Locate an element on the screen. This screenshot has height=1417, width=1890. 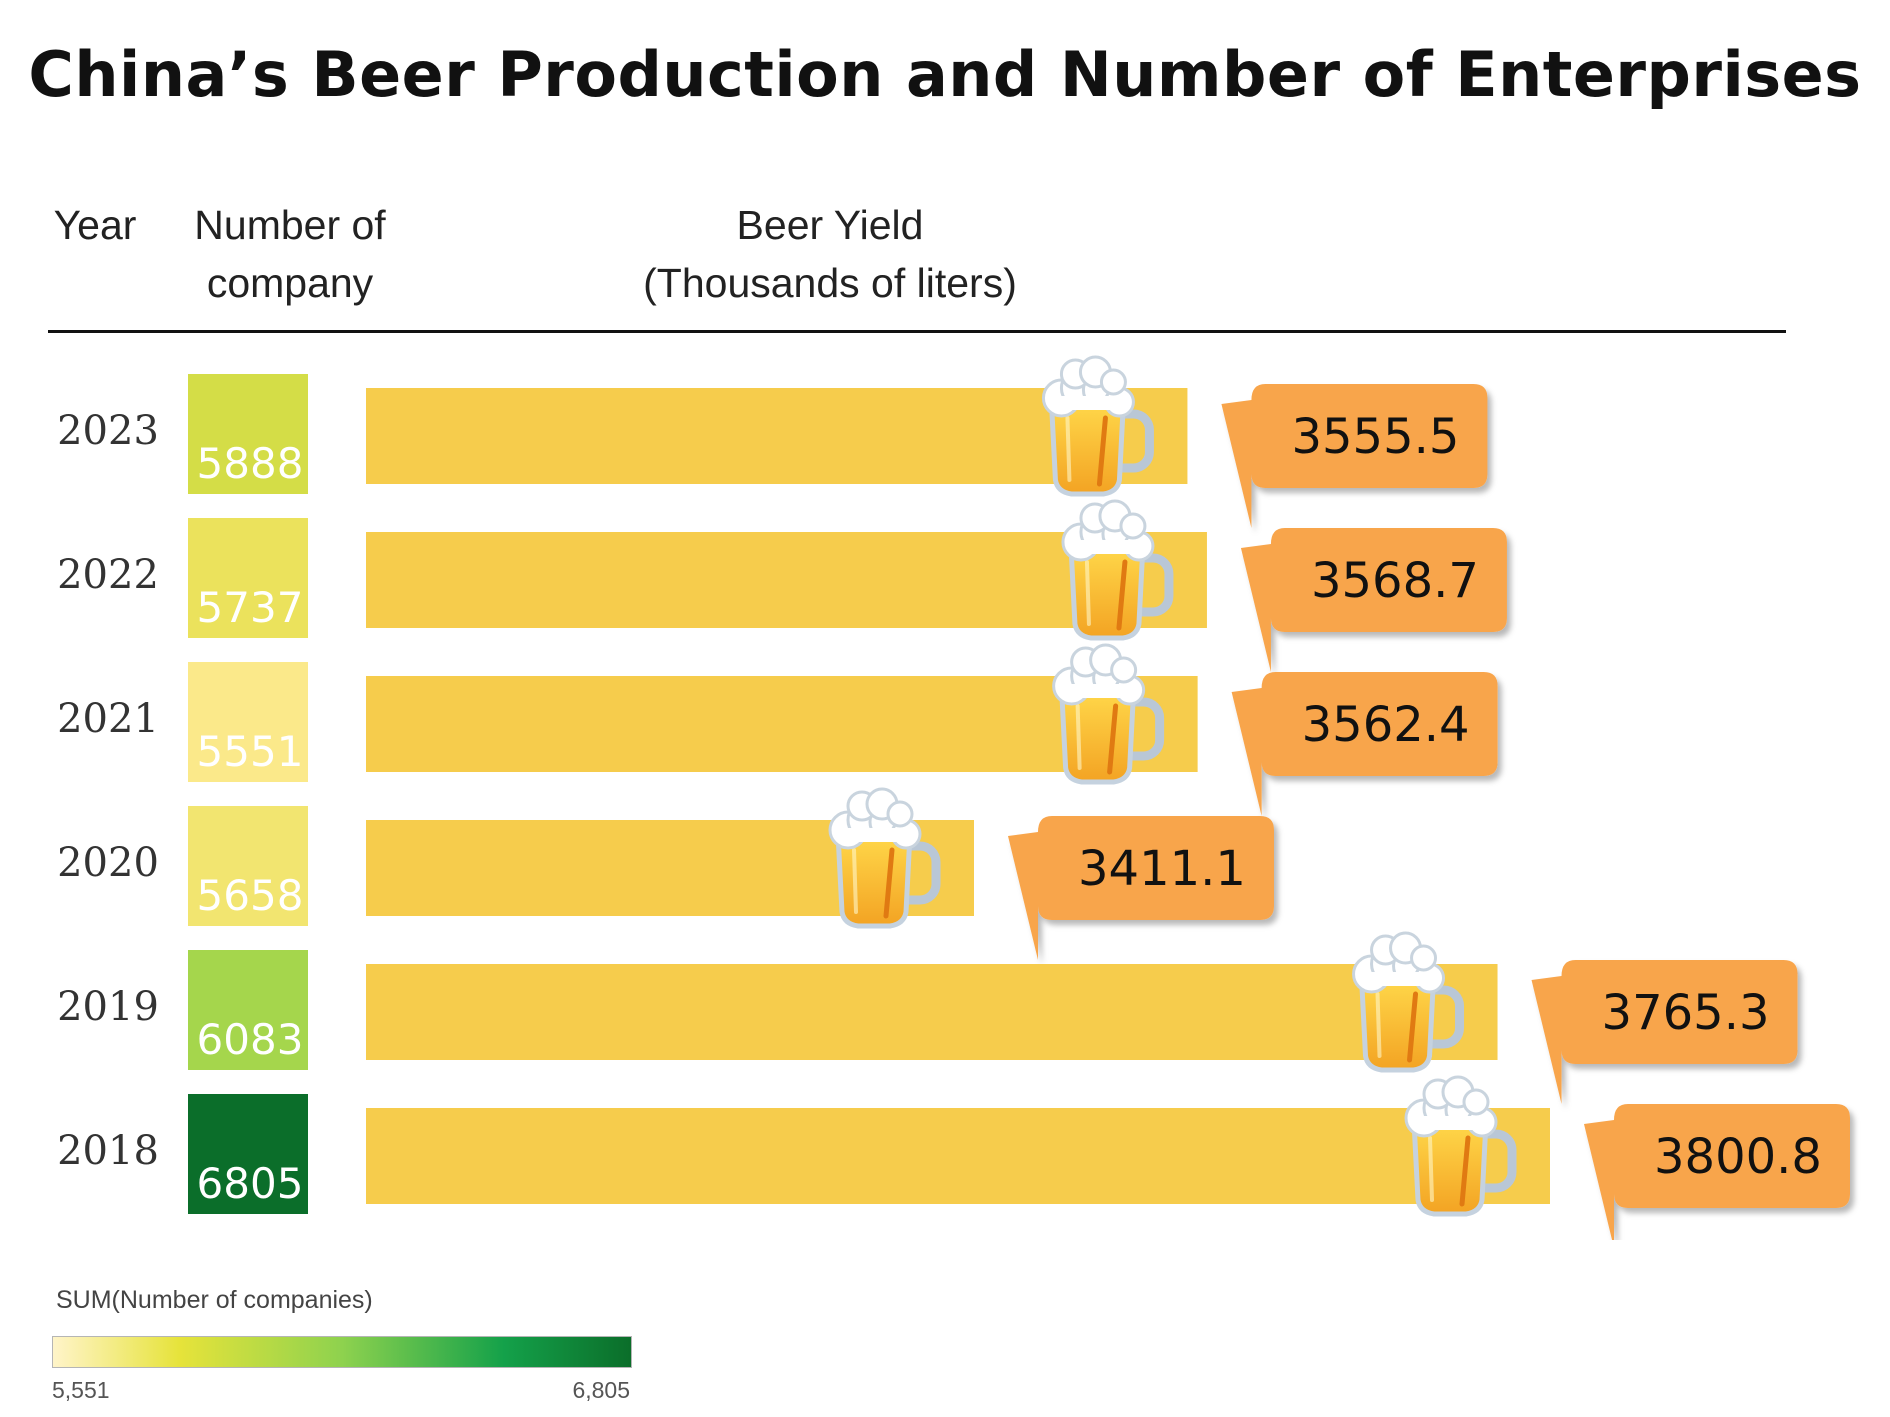
legend-min-label: 5,551 is located at coordinates (81, 1390).